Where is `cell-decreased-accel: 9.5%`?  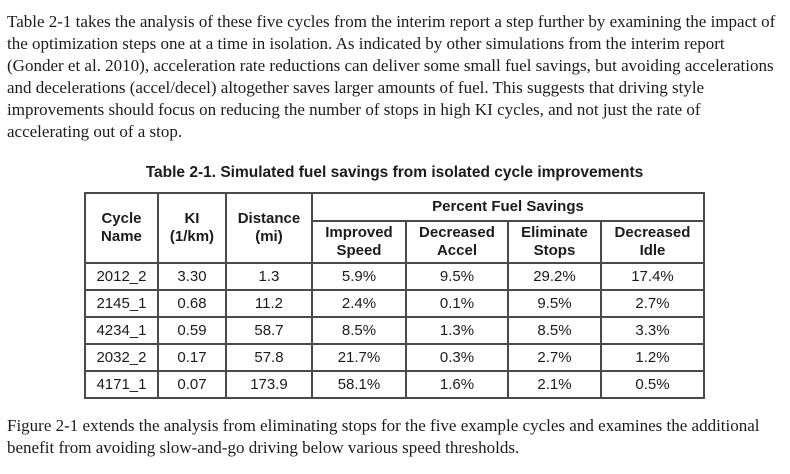
cell-decreased-accel: 9.5% is located at coordinates (456, 276).